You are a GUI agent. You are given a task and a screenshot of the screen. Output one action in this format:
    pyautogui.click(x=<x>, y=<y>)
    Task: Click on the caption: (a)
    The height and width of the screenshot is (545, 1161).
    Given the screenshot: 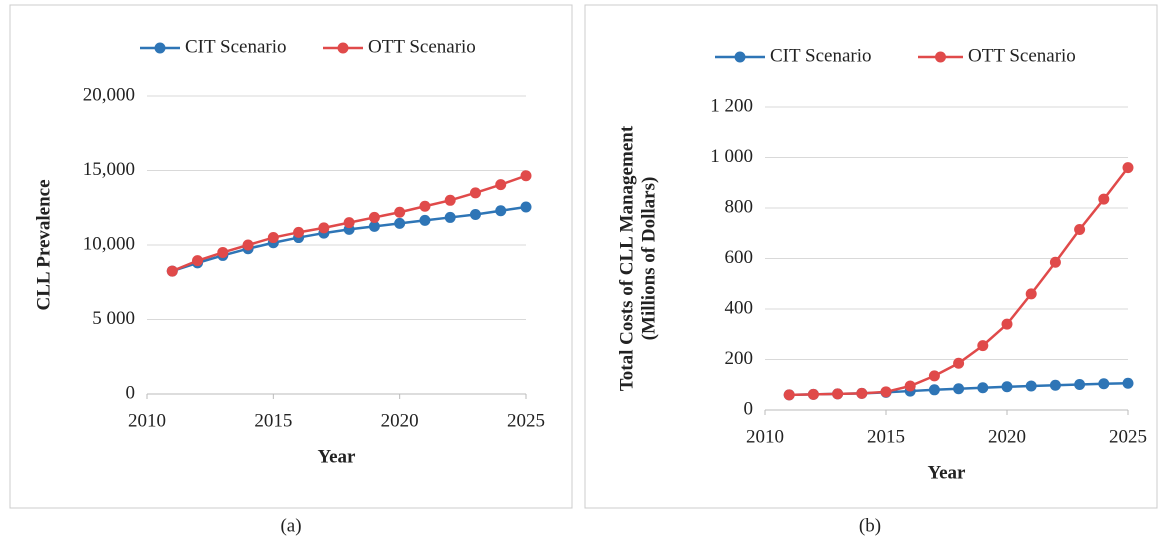 What is the action you would take?
    pyautogui.click(x=290, y=525)
    